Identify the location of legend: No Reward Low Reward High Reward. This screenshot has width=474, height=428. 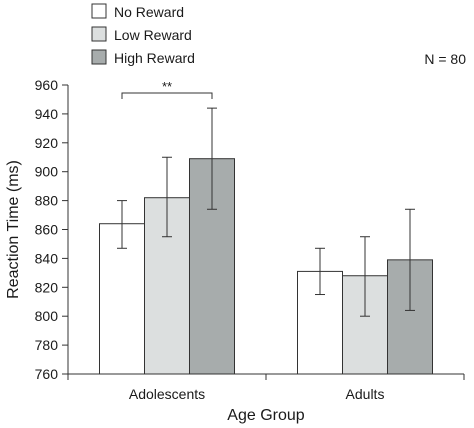
(143, 34).